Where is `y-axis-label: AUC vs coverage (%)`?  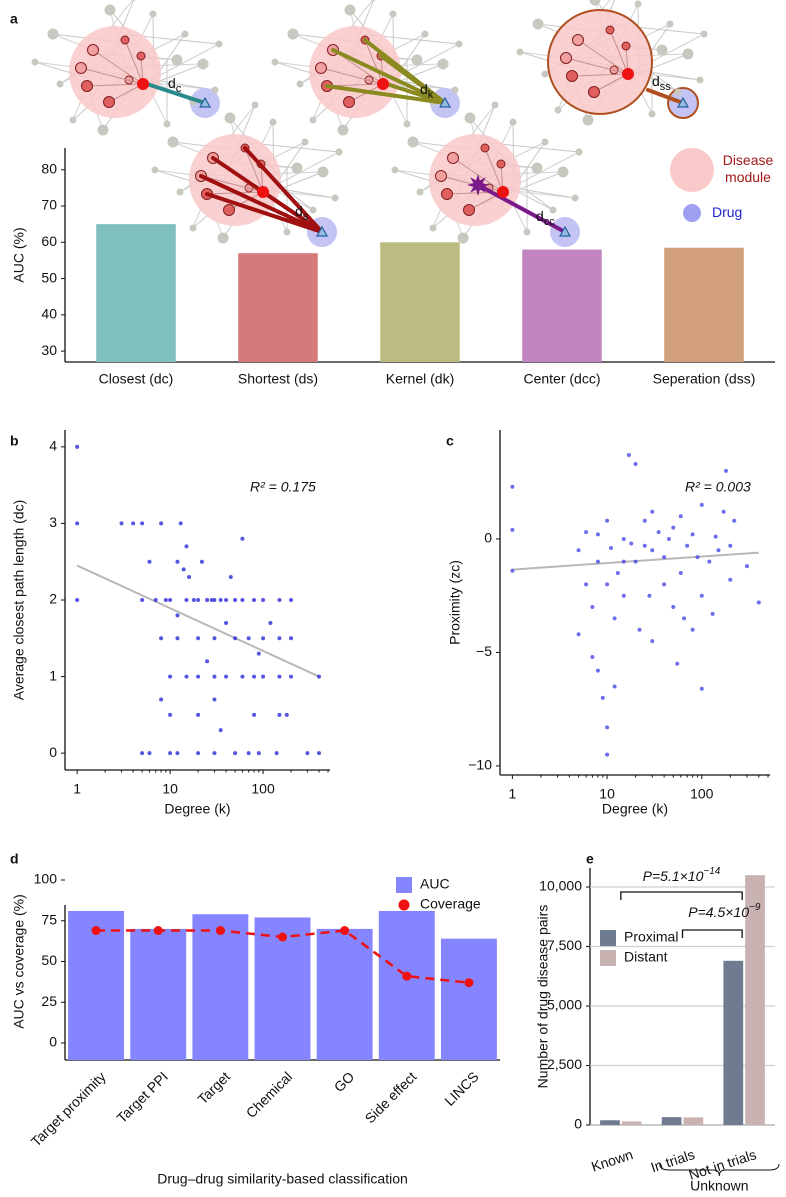
y-axis-label: AUC vs coverage (%) is located at coordinates (19, 961).